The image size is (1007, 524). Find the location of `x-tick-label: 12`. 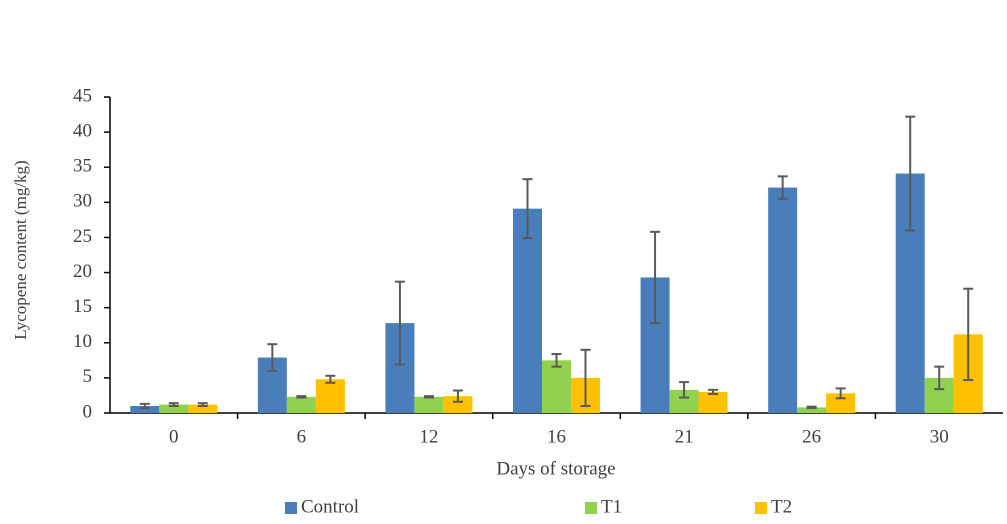

x-tick-label: 12 is located at coordinates (428, 436).